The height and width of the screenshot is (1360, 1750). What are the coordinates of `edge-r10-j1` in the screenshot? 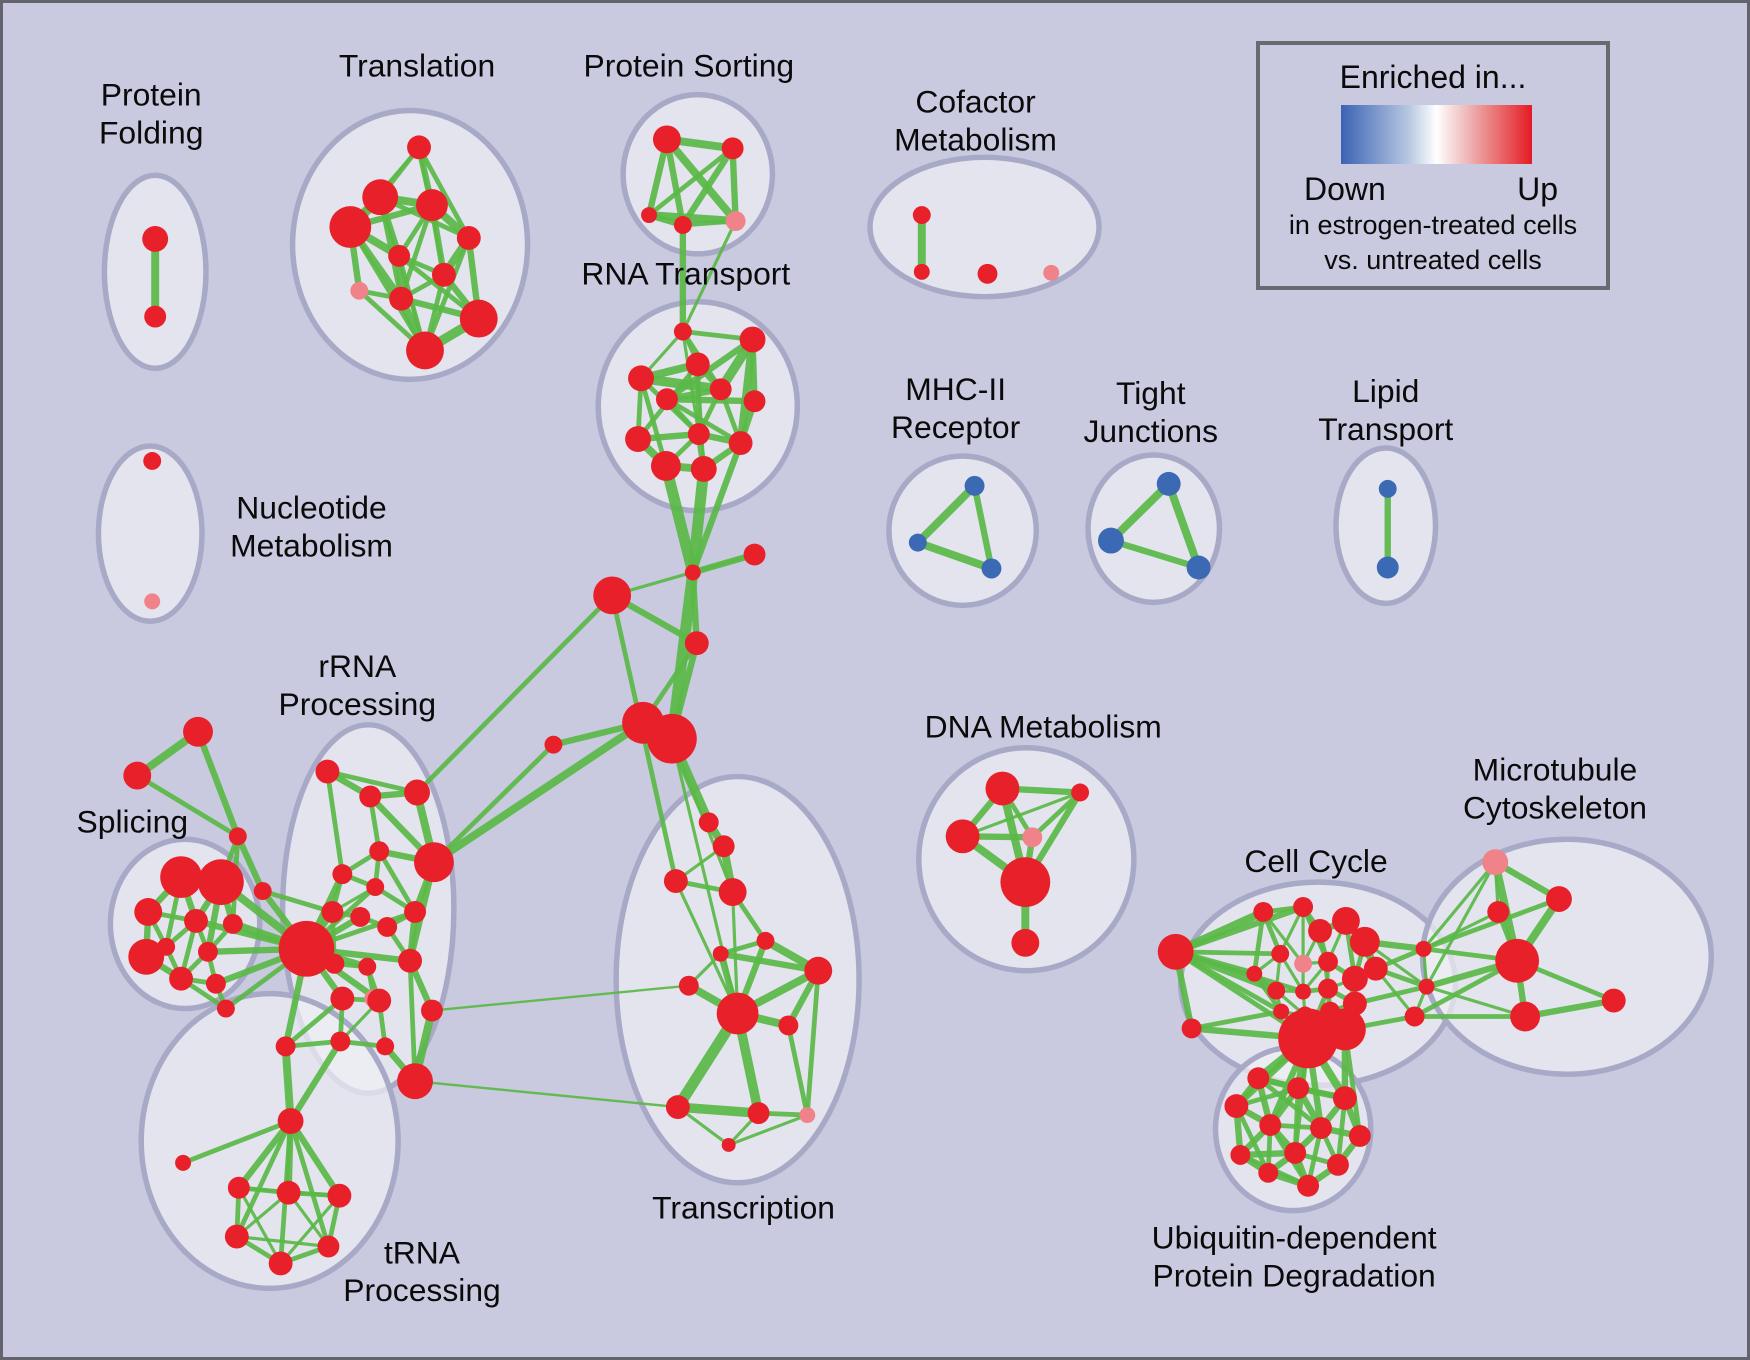 It's located at (716, 507).